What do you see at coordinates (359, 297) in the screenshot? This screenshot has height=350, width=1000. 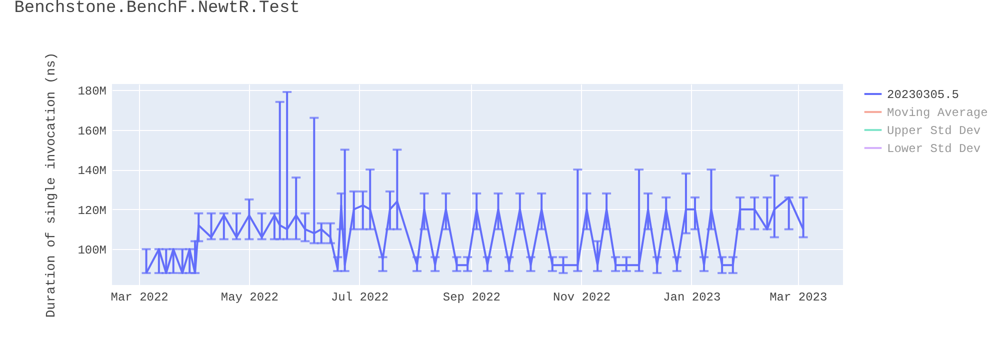 I see `x-tick-label: Jul 2022` at bounding box center [359, 297].